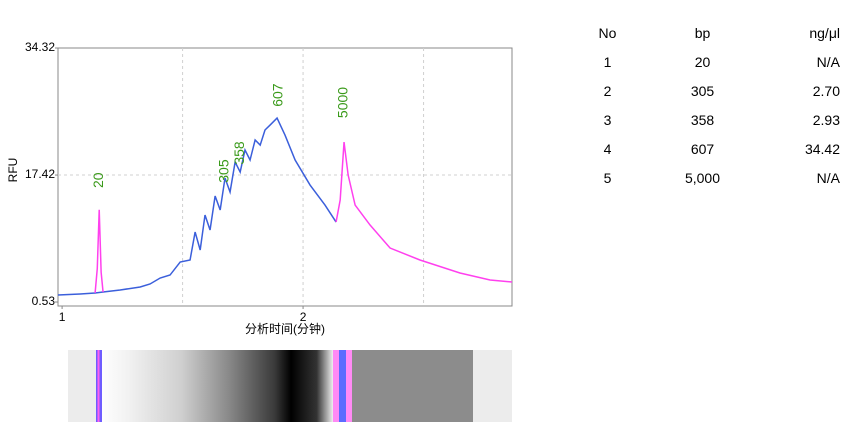 This screenshot has height=431, width=860. Describe the element at coordinates (224, 171) in the screenshot. I see `peak-label: 305` at that location.